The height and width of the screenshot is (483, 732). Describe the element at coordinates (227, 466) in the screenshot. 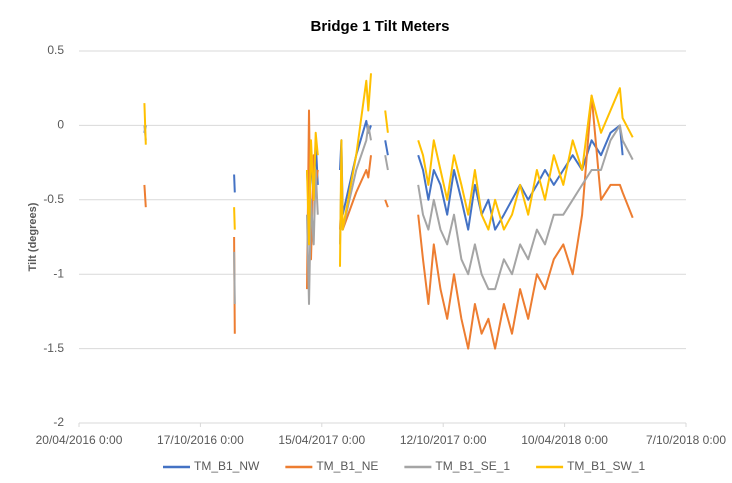

I see `legend-label: TM_B1_NW` at that location.